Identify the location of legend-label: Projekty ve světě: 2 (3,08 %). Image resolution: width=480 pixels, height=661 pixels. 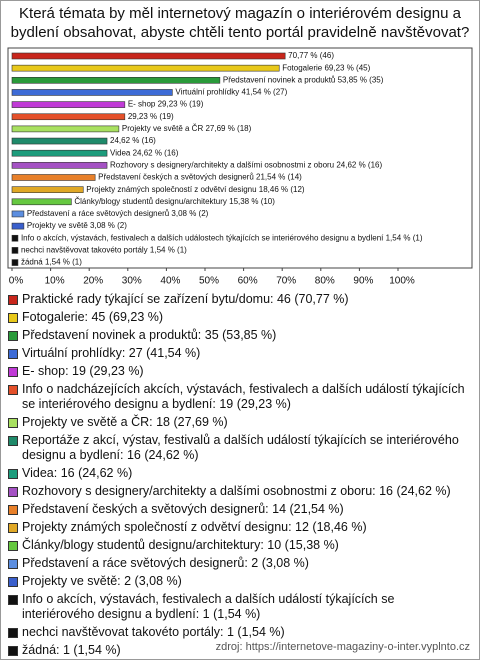
(102, 581).